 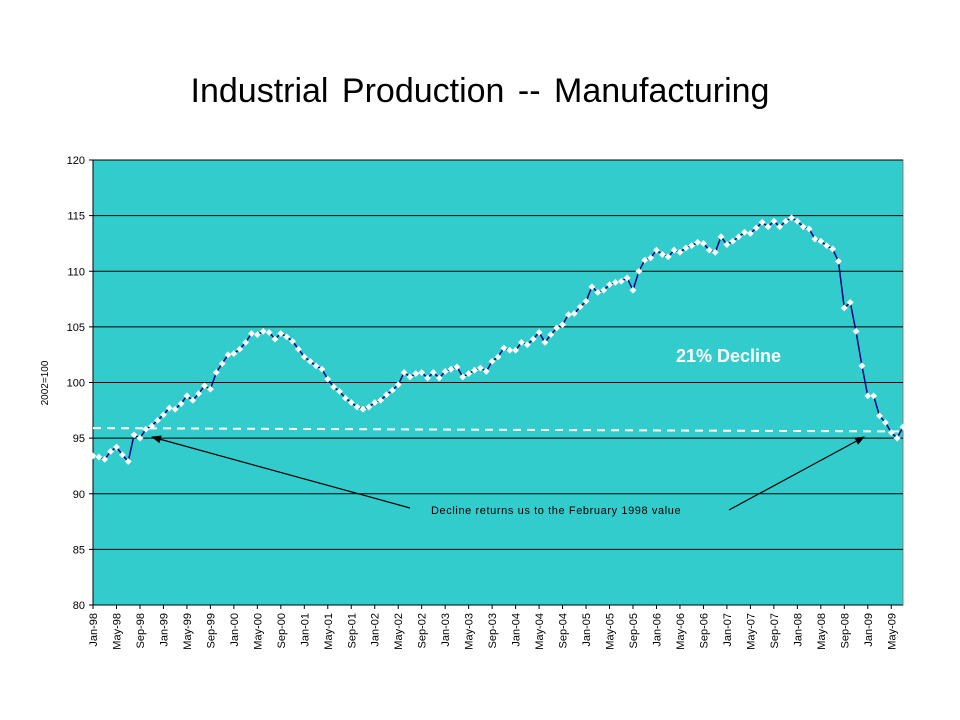 What do you see at coordinates (211, 630) in the screenshot?
I see `x-tick-label: Sep-99` at bounding box center [211, 630].